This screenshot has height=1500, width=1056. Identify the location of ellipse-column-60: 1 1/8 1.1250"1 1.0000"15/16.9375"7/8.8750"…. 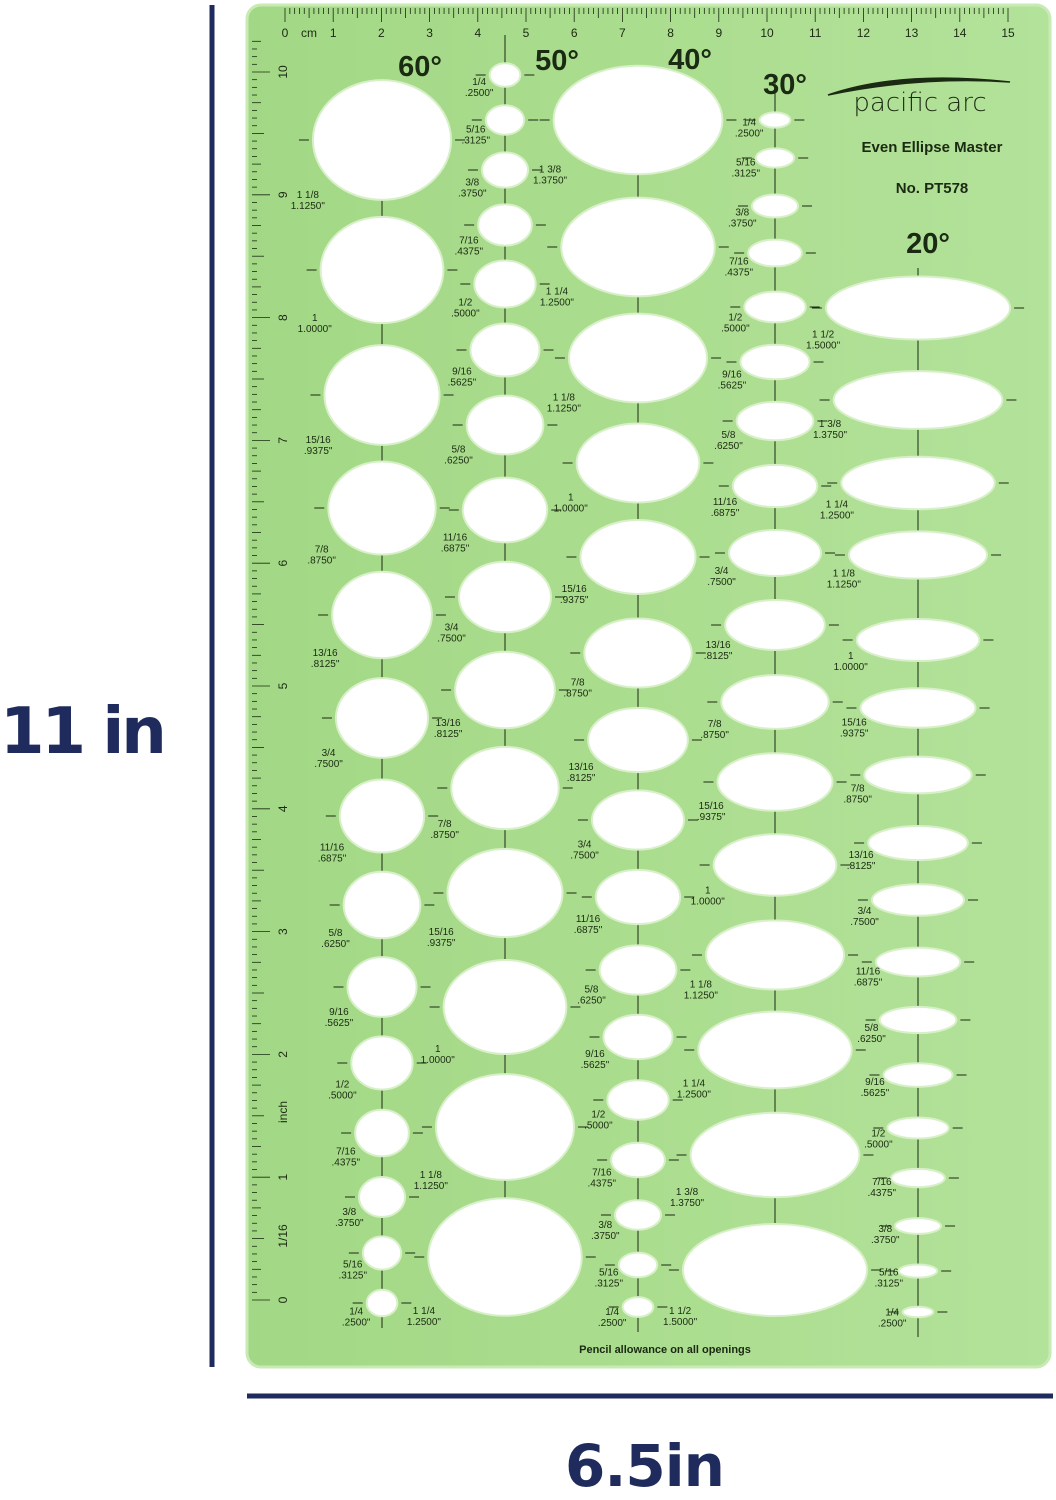
(378, 703).